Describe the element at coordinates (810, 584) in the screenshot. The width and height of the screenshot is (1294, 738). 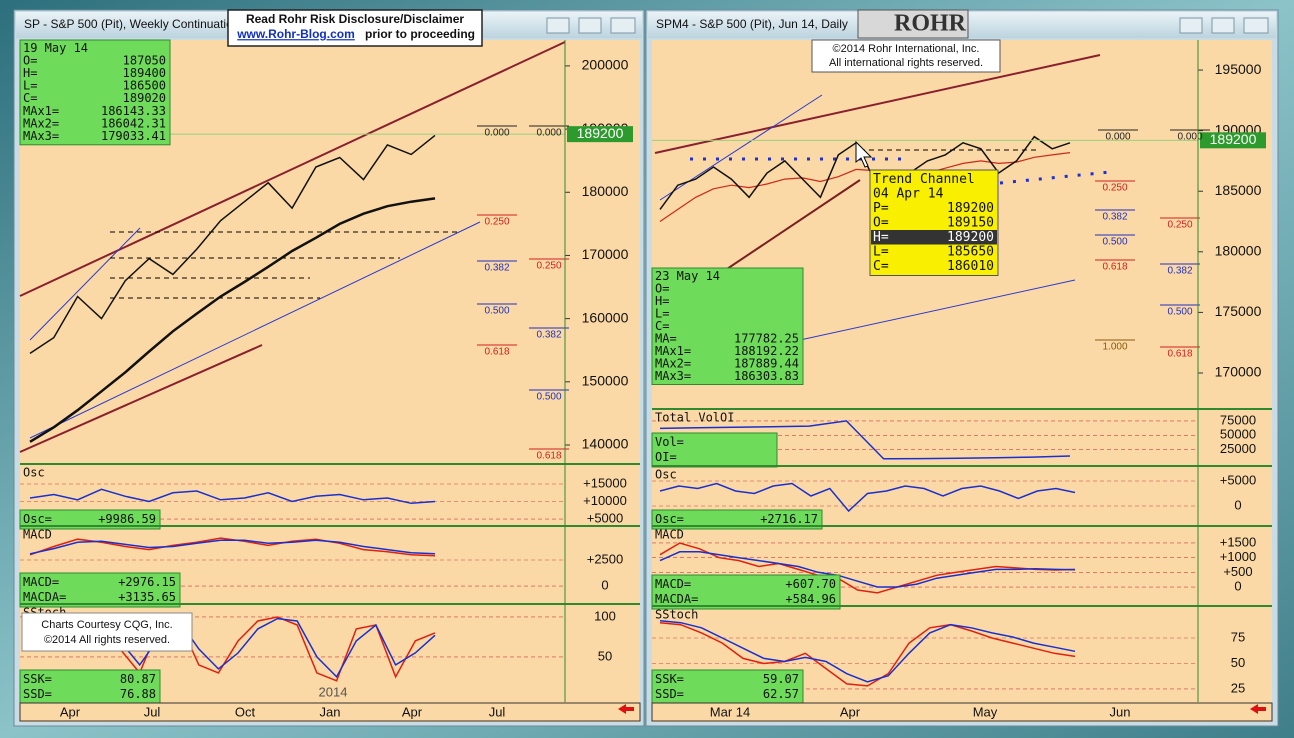
I see `readout-value: +607.70` at that location.